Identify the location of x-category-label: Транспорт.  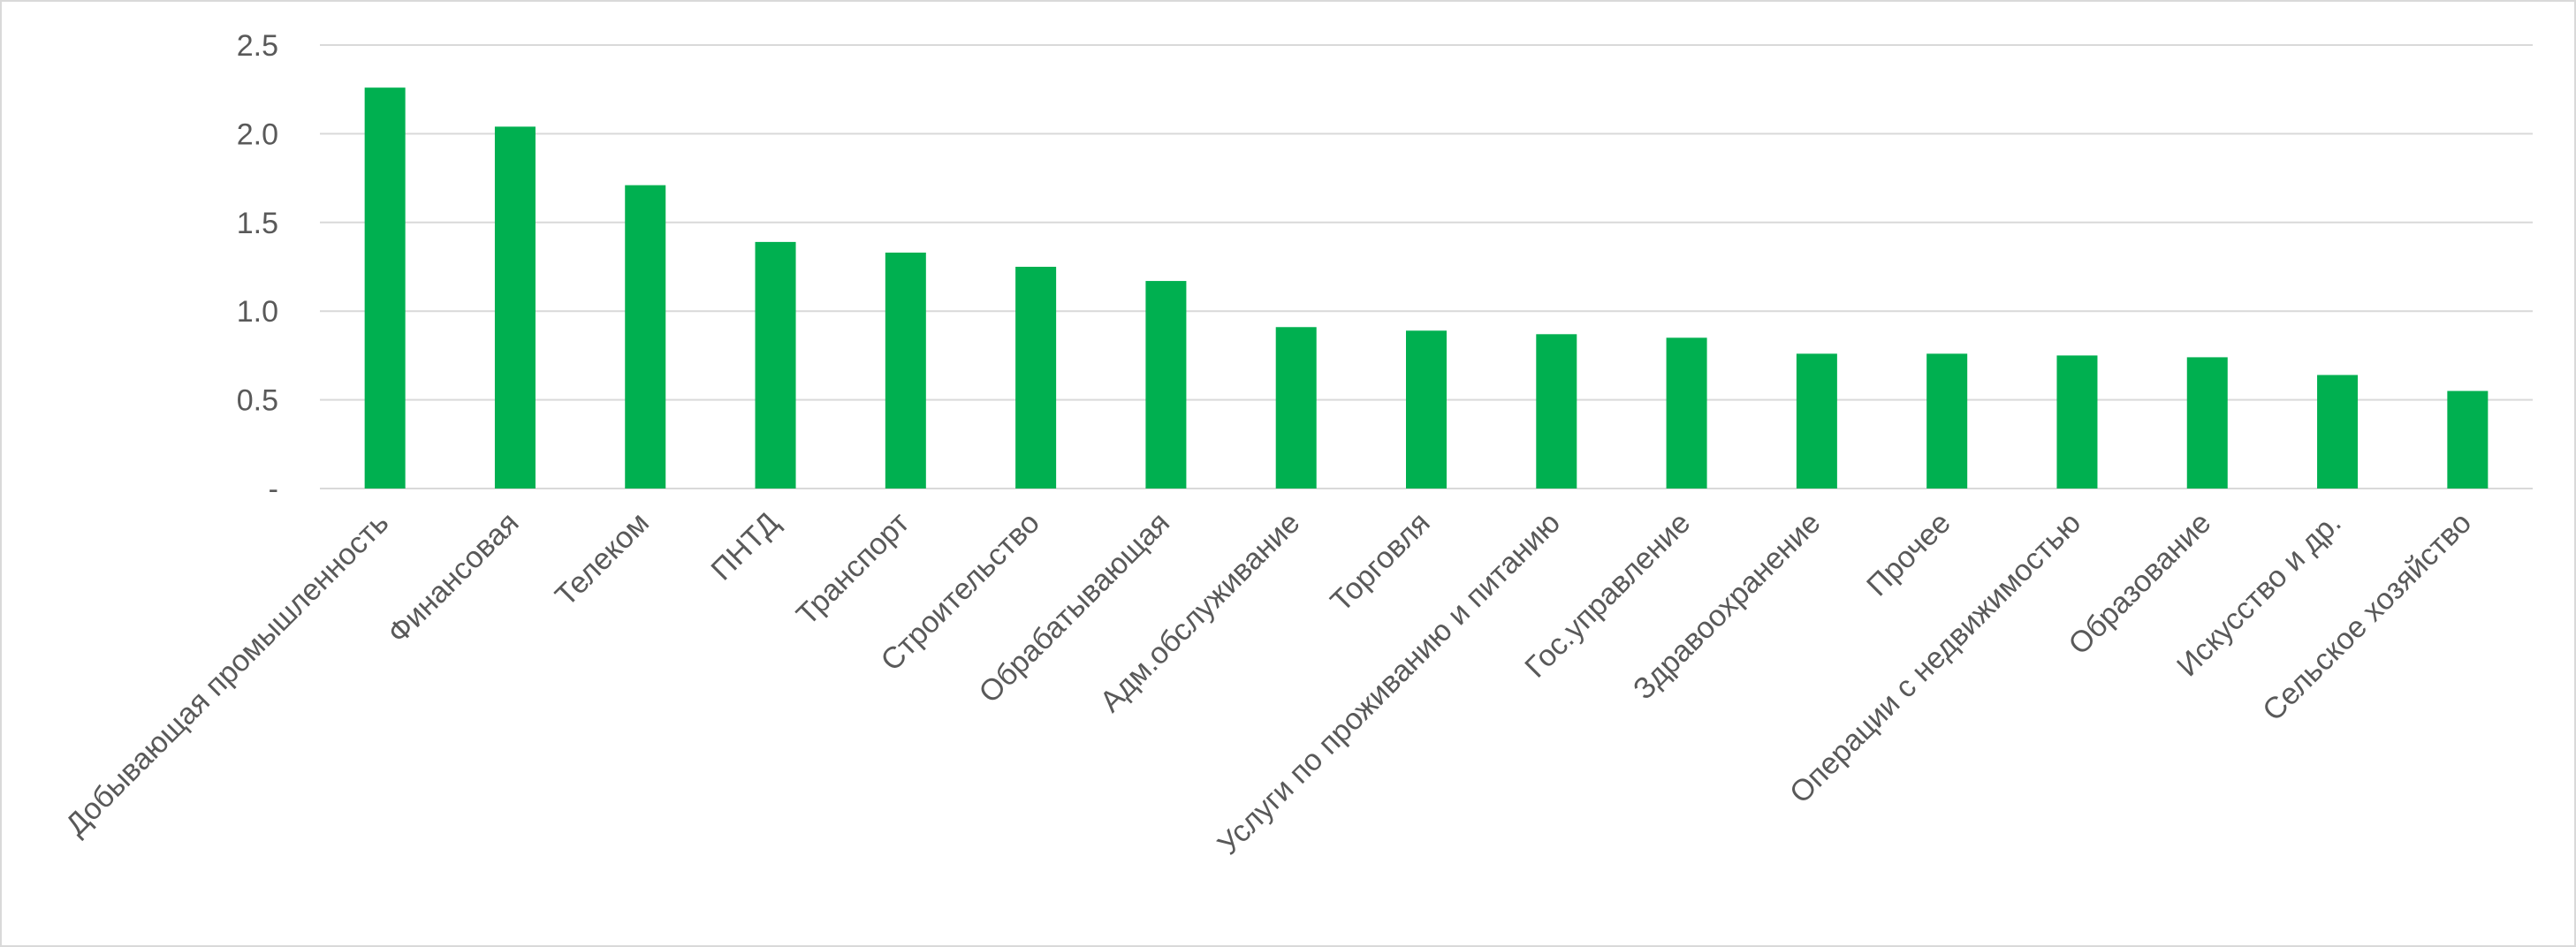
(853, 569).